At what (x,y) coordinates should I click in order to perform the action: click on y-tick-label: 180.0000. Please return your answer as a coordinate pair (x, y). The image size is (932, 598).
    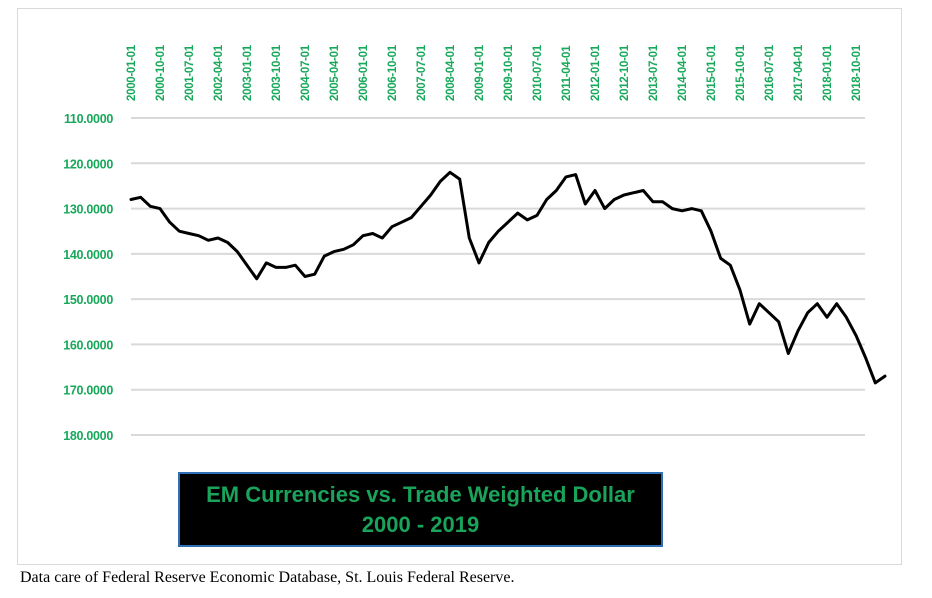
    Looking at the image, I should click on (88, 436).